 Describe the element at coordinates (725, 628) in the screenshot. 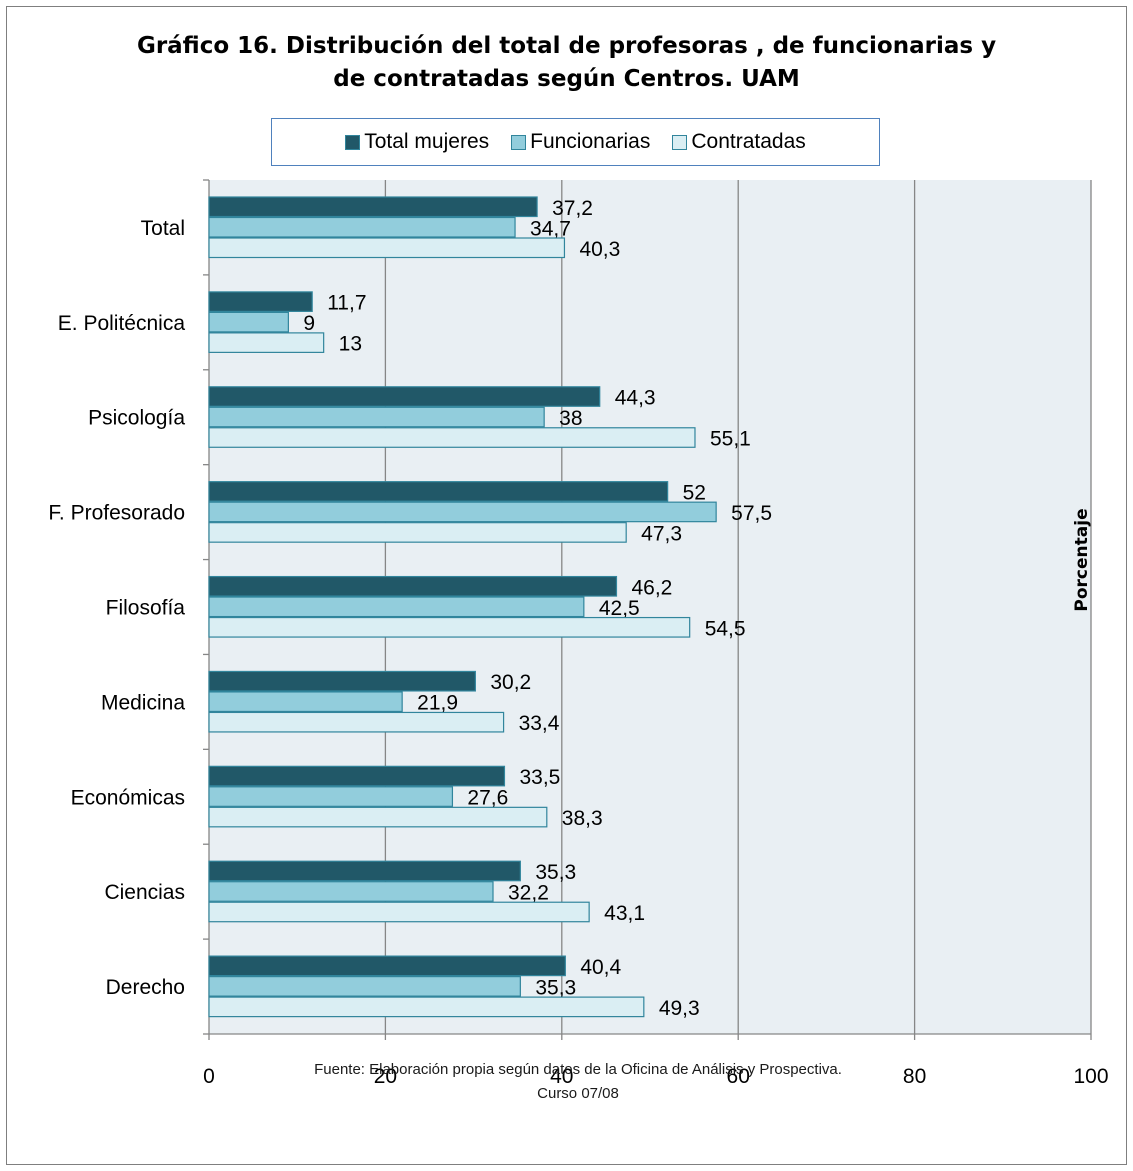

I see `value-label-filosofia-contratadas: 54,5` at that location.